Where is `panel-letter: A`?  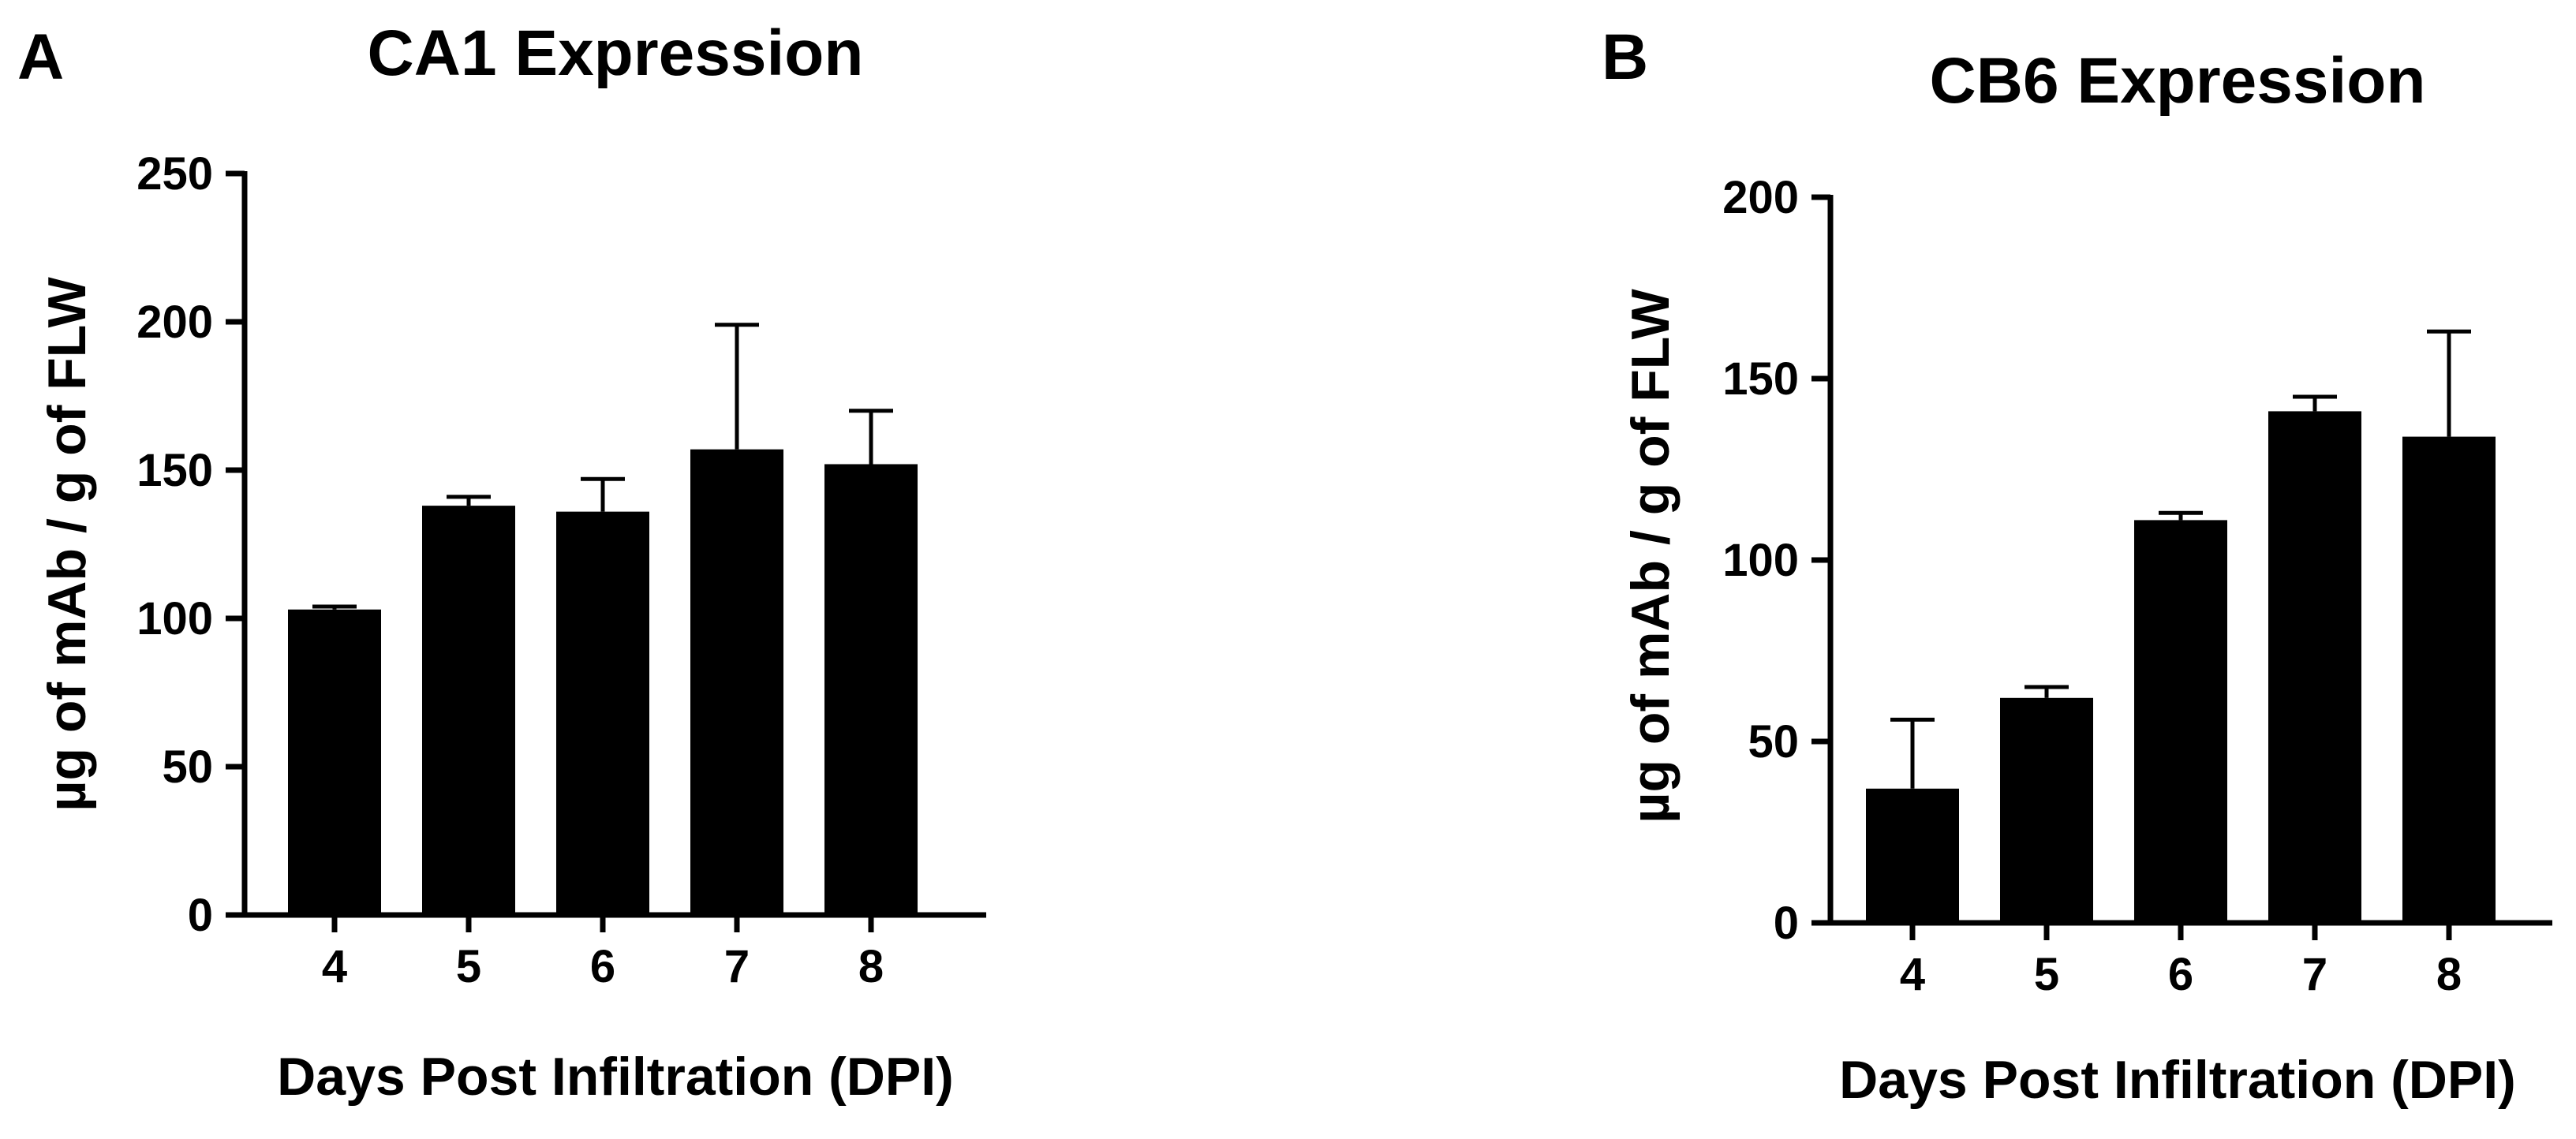 panel-letter: A is located at coordinates (40, 57).